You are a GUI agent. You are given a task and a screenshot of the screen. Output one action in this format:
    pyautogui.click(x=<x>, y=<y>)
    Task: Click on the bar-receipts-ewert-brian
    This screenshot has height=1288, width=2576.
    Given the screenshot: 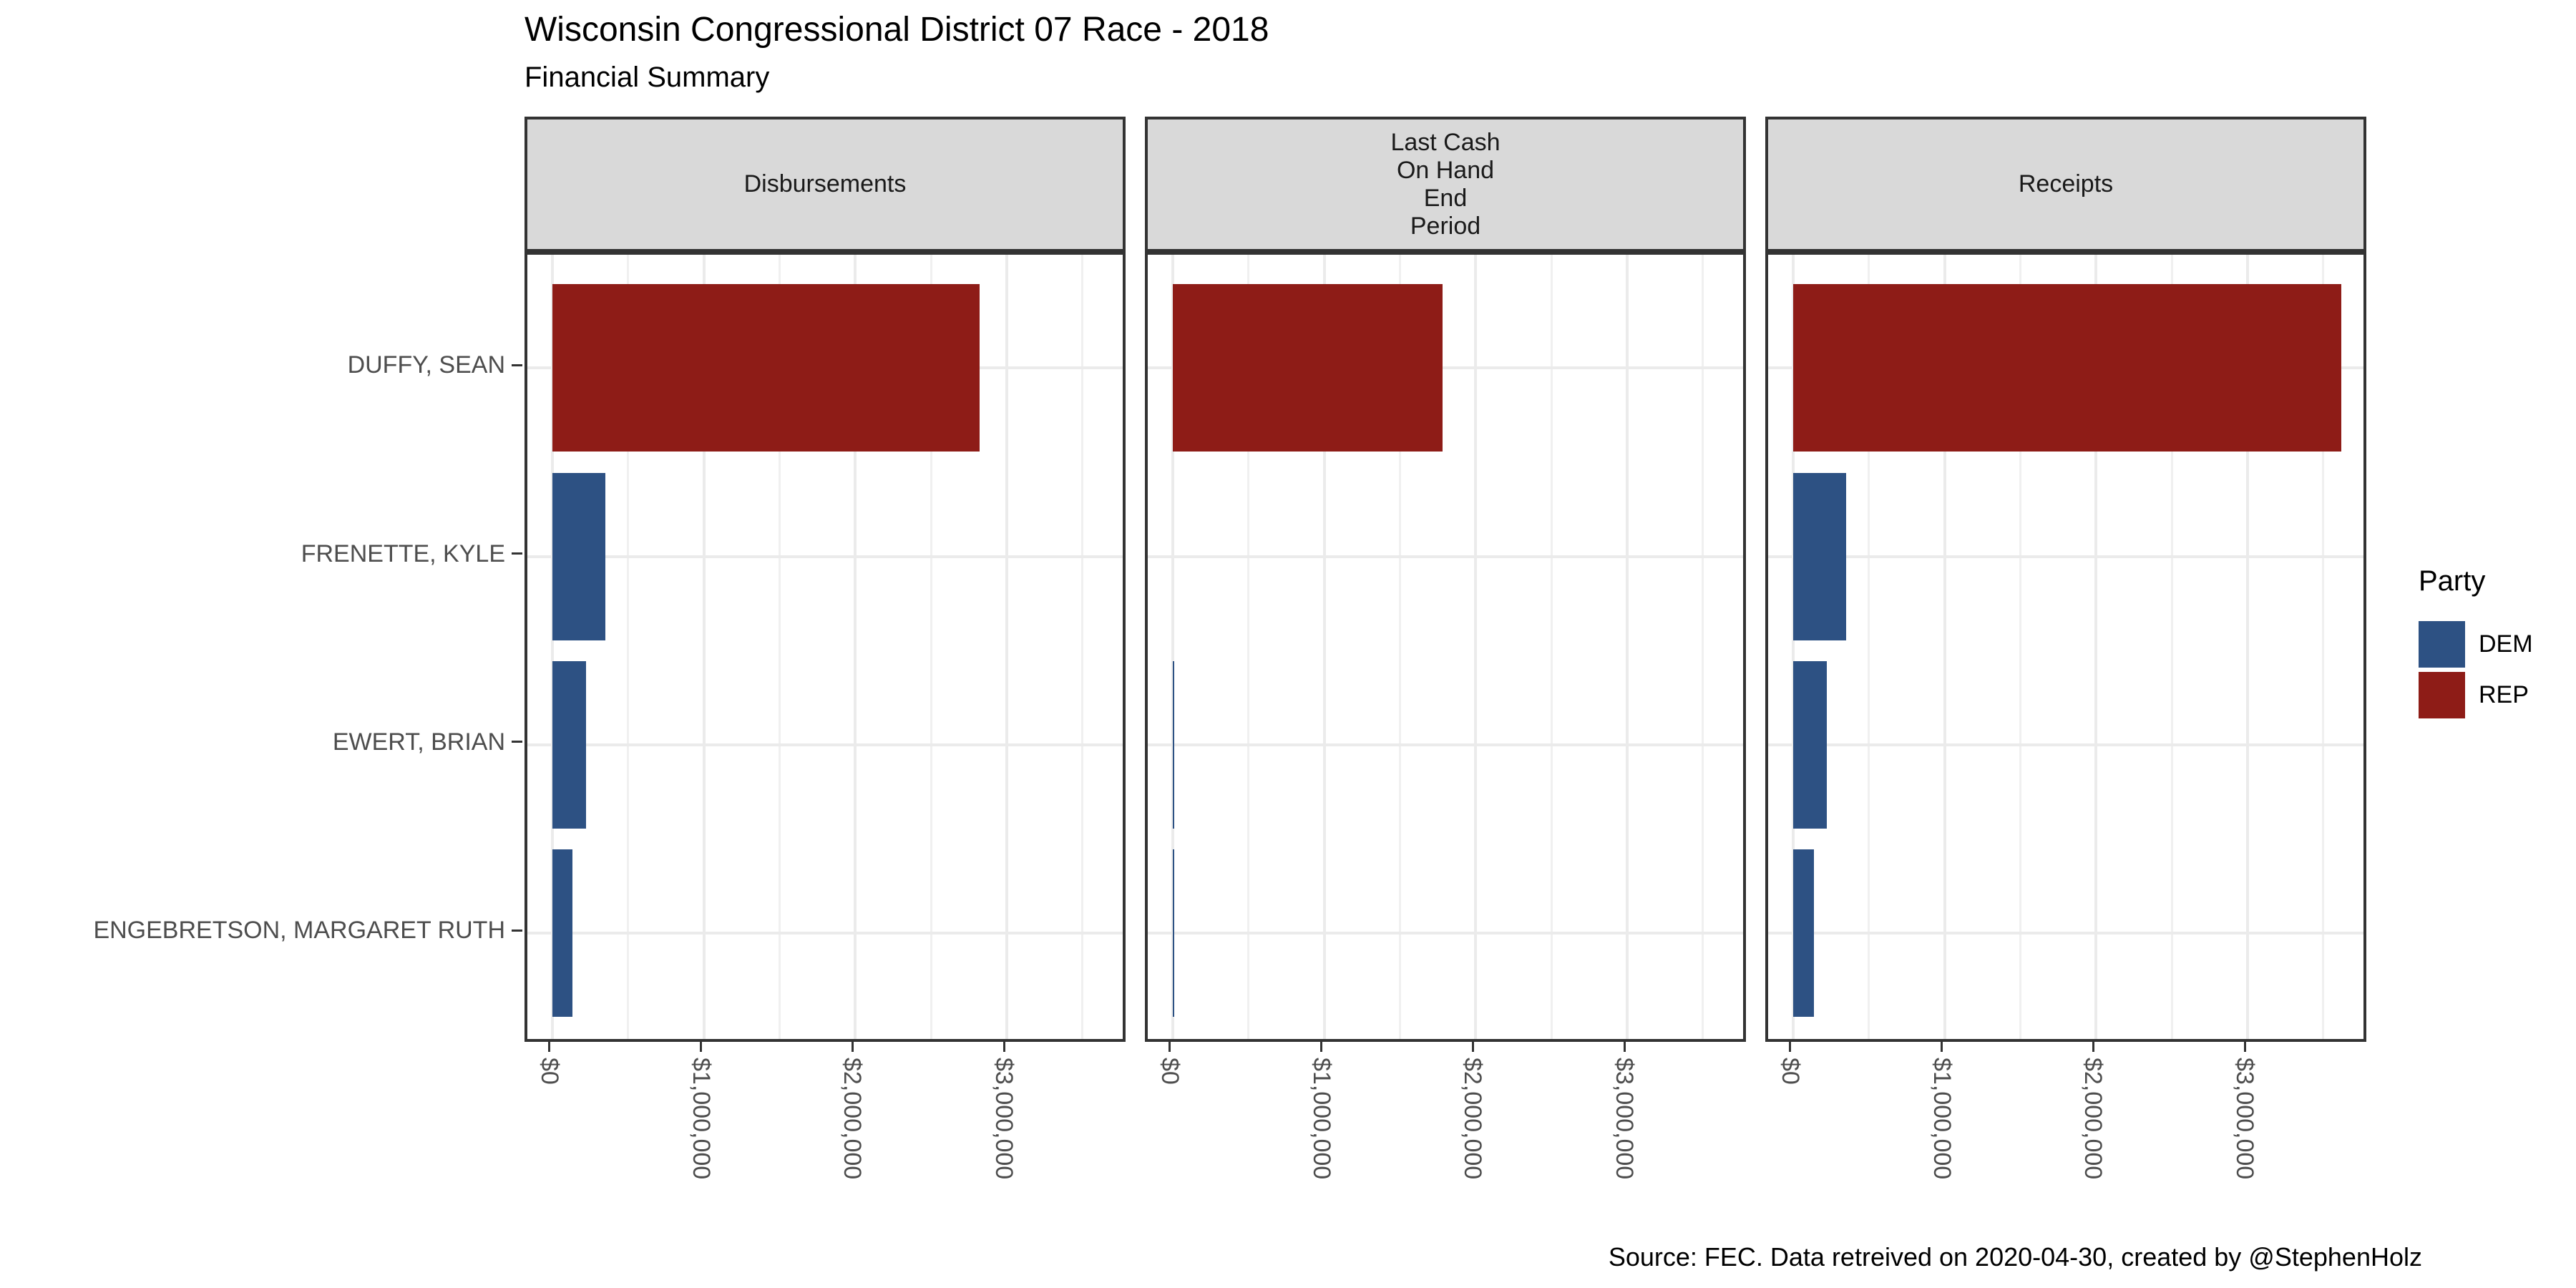 What is the action you would take?
    pyautogui.click(x=1809, y=744)
    